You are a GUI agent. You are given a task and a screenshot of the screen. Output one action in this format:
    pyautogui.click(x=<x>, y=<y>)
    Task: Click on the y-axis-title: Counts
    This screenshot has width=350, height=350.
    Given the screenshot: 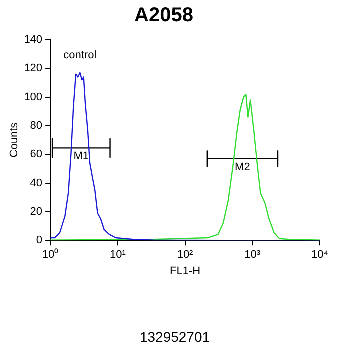 What is the action you would take?
    pyautogui.click(x=14, y=140)
    